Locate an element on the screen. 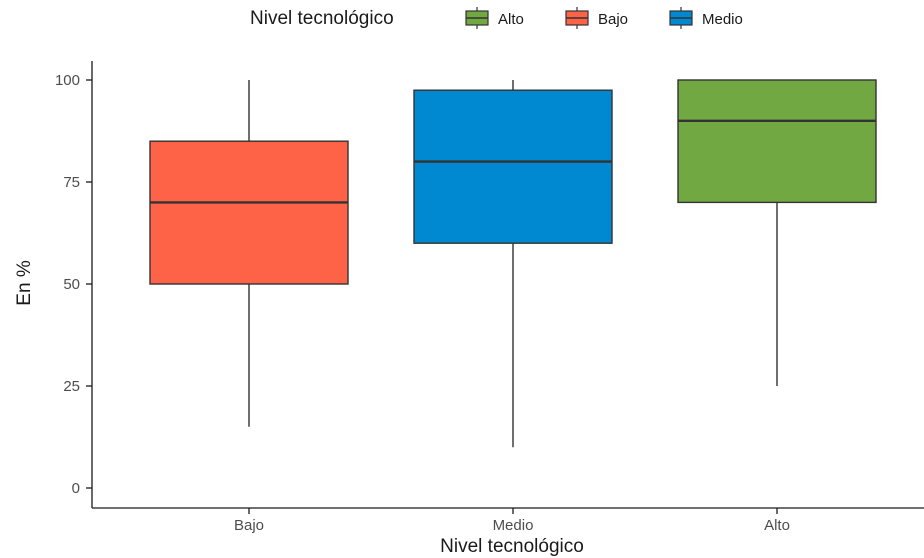 Image resolution: width=924 pixels, height=558 pixels. x-tick-label: Medio is located at coordinates (513, 525).